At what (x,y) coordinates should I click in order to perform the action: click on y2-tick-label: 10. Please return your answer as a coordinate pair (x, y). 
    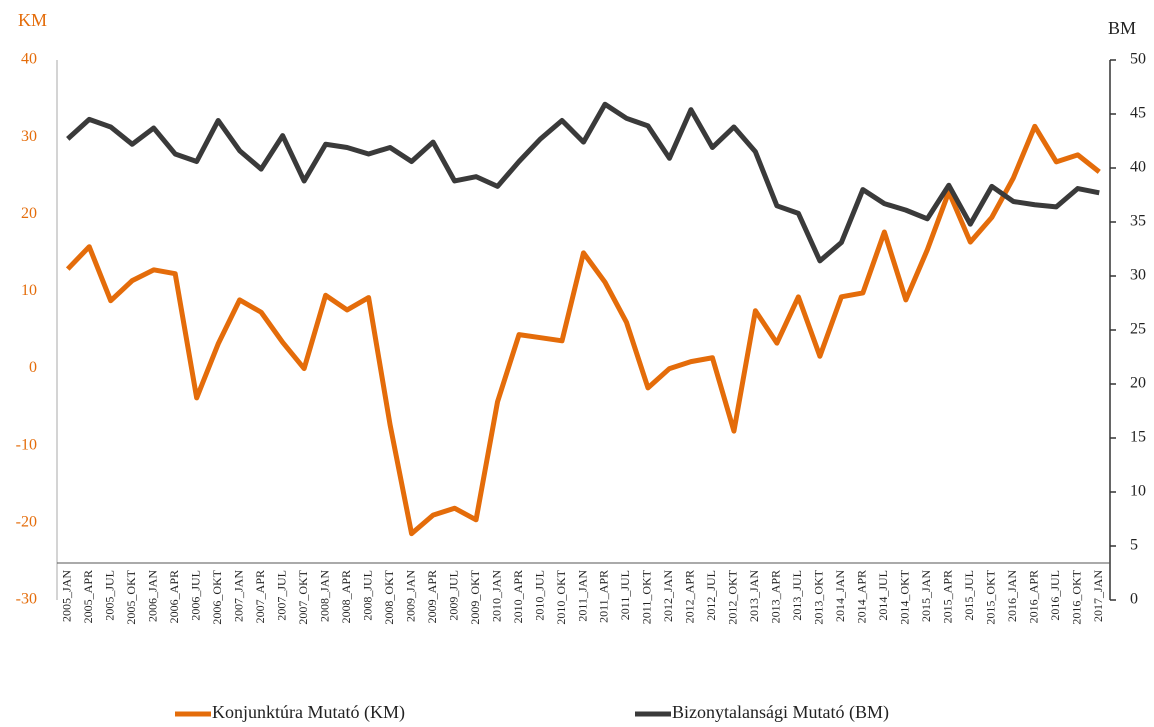
    Looking at the image, I should click on (1138, 491).